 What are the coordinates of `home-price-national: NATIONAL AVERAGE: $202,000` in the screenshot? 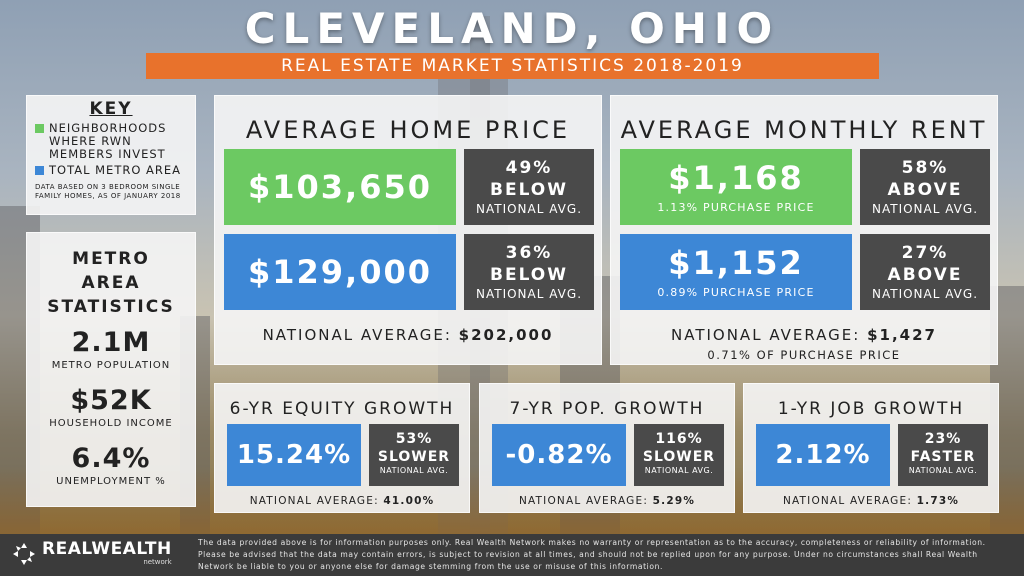 It's located at (408, 335).